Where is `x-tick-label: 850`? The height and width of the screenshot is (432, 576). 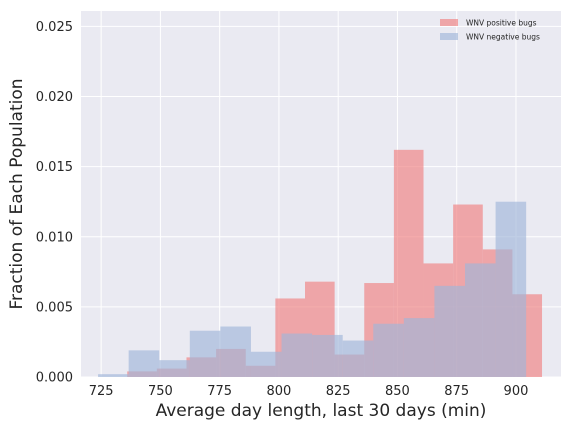 x-tick-label: 850 is located at coordinates (397, 391).